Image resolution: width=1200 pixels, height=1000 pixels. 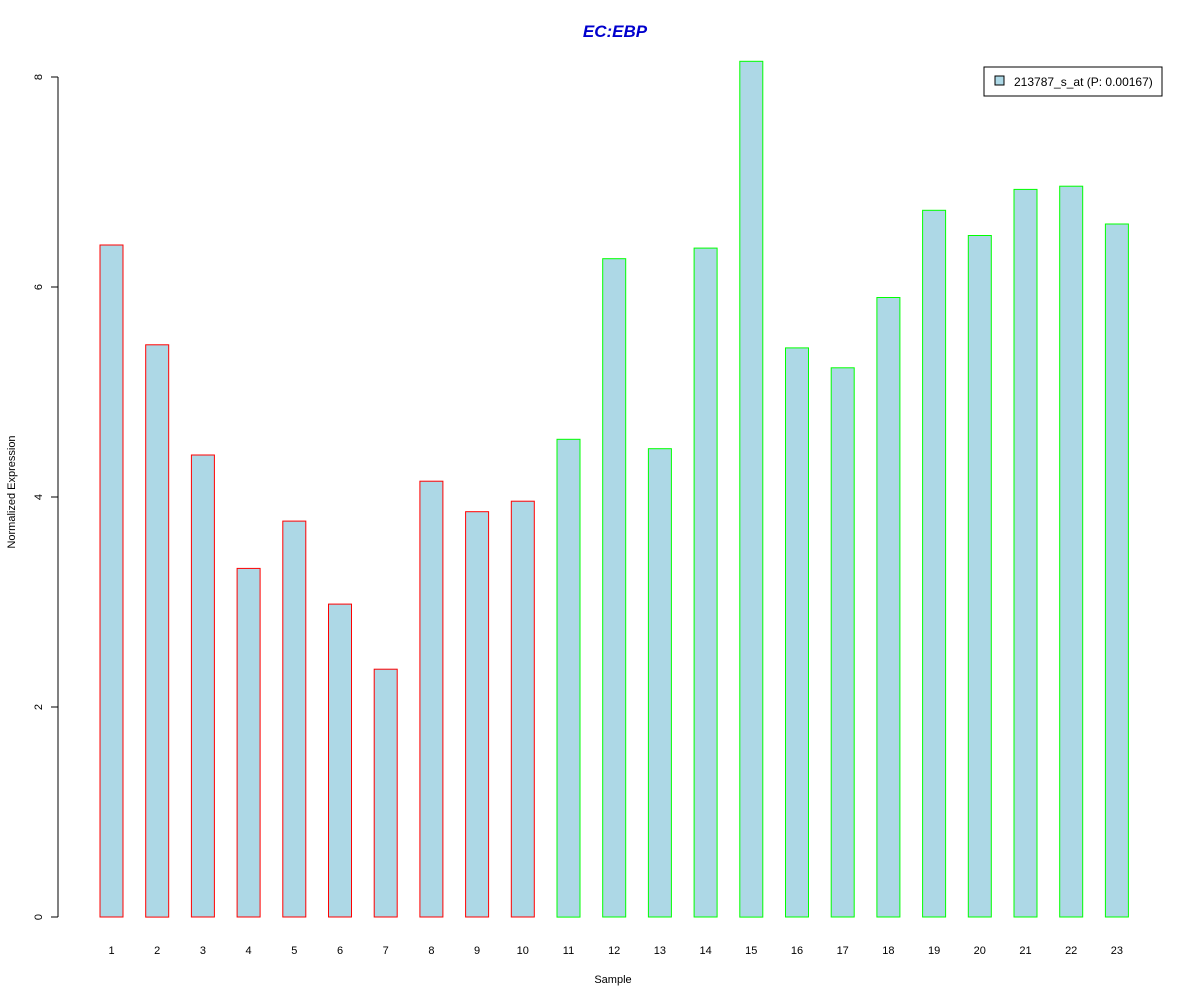 I want to click on y-axis: 0 2 4 6 8, so click(x=46, y=497).